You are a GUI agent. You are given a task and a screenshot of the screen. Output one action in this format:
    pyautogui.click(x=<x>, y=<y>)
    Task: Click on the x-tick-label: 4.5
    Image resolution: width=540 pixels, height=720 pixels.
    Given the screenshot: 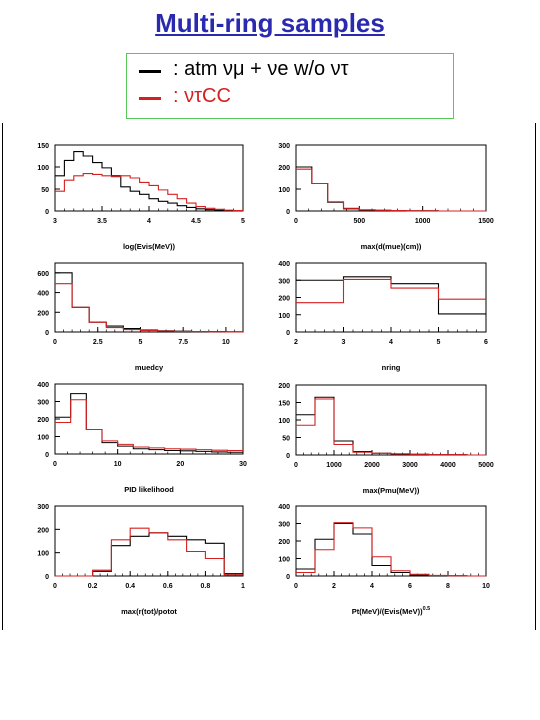 What is the action you would take?
    pyautogui.click(x=196, y=221)
    